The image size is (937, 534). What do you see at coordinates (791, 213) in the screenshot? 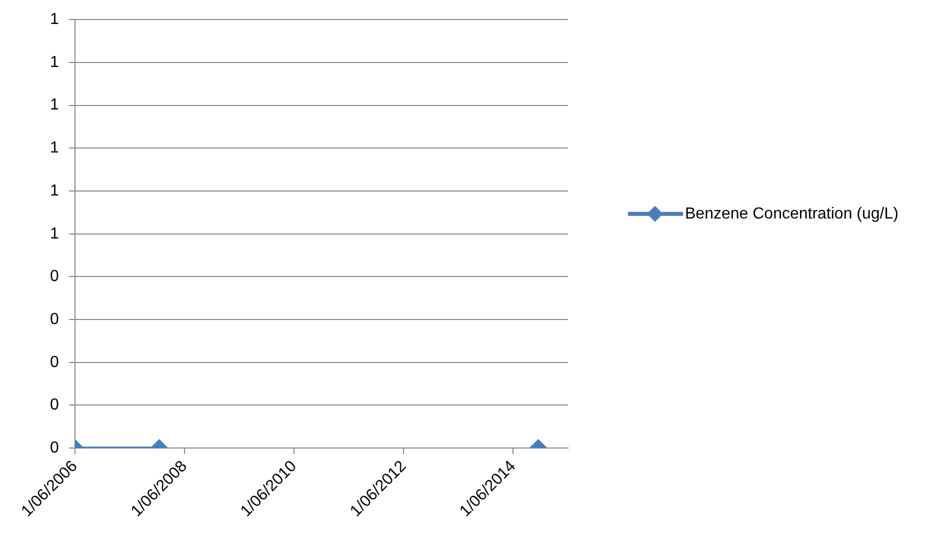
I see `legend-label: Benzene Concentration (ug/L)` at bounding box center [791, 213].